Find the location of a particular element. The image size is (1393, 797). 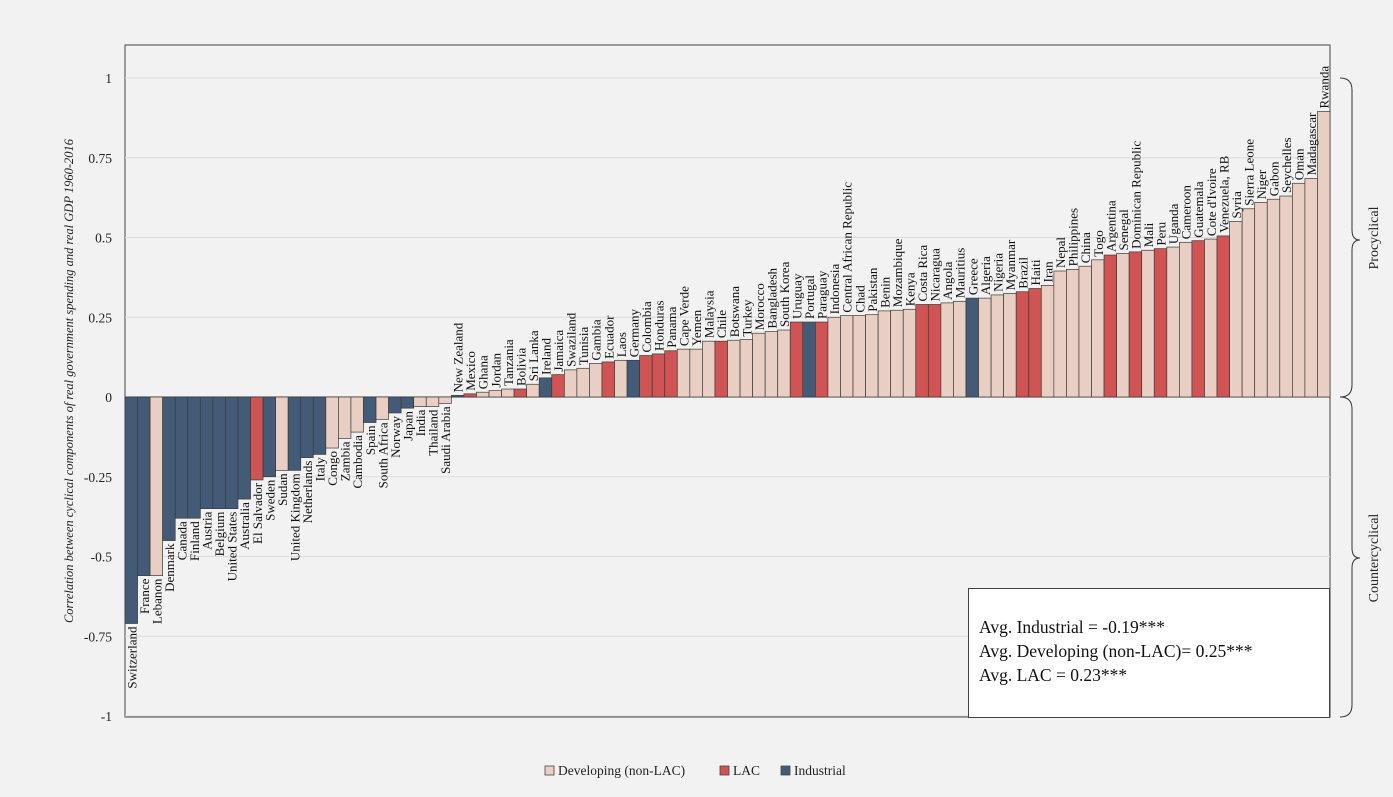

category-label: Lebanon is located at coordinates (156, 601).